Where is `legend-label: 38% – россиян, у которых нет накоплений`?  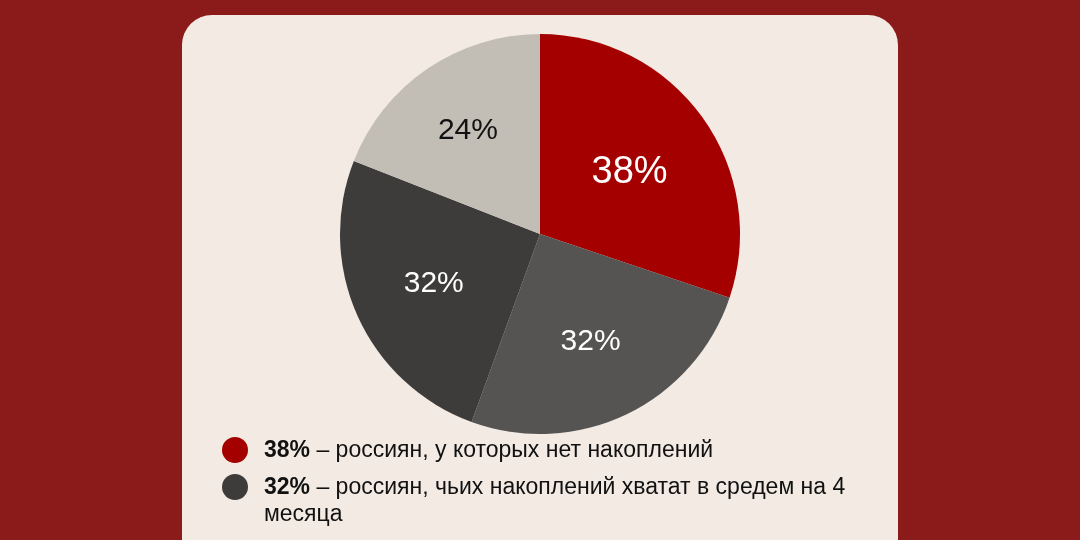 legend-label: 38% – россиян, у которых нет накоплений is located at coordinates (489, 449).